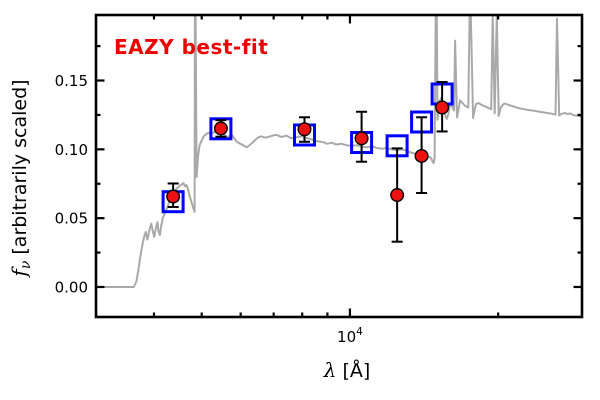 Image resolution: width=600 pixels, height=400 pixels. I want to click on y-tick-label: 0.05, so click(71, 219).